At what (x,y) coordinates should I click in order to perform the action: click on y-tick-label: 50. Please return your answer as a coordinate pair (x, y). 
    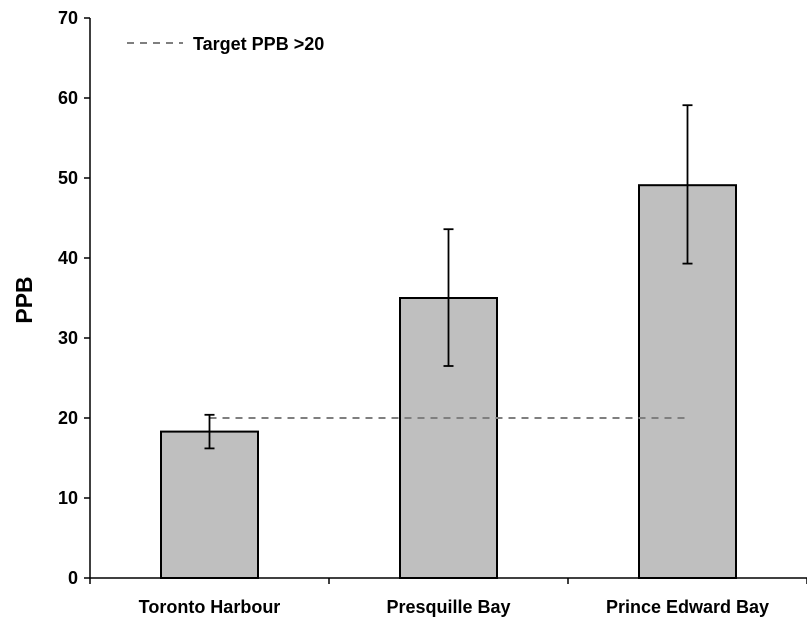
    Looking at the image, I should click on (68, 178).